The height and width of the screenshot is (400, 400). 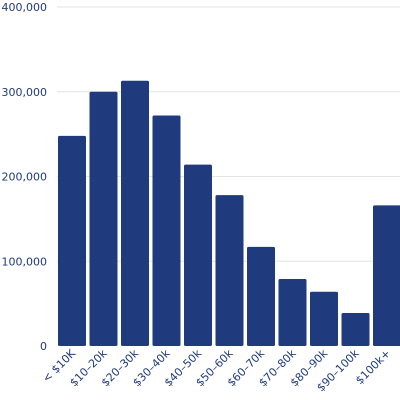 I want to click on y-axis-ticks: 0 100,000 200,000 300,000 400,000, so click(x=25, y=177).